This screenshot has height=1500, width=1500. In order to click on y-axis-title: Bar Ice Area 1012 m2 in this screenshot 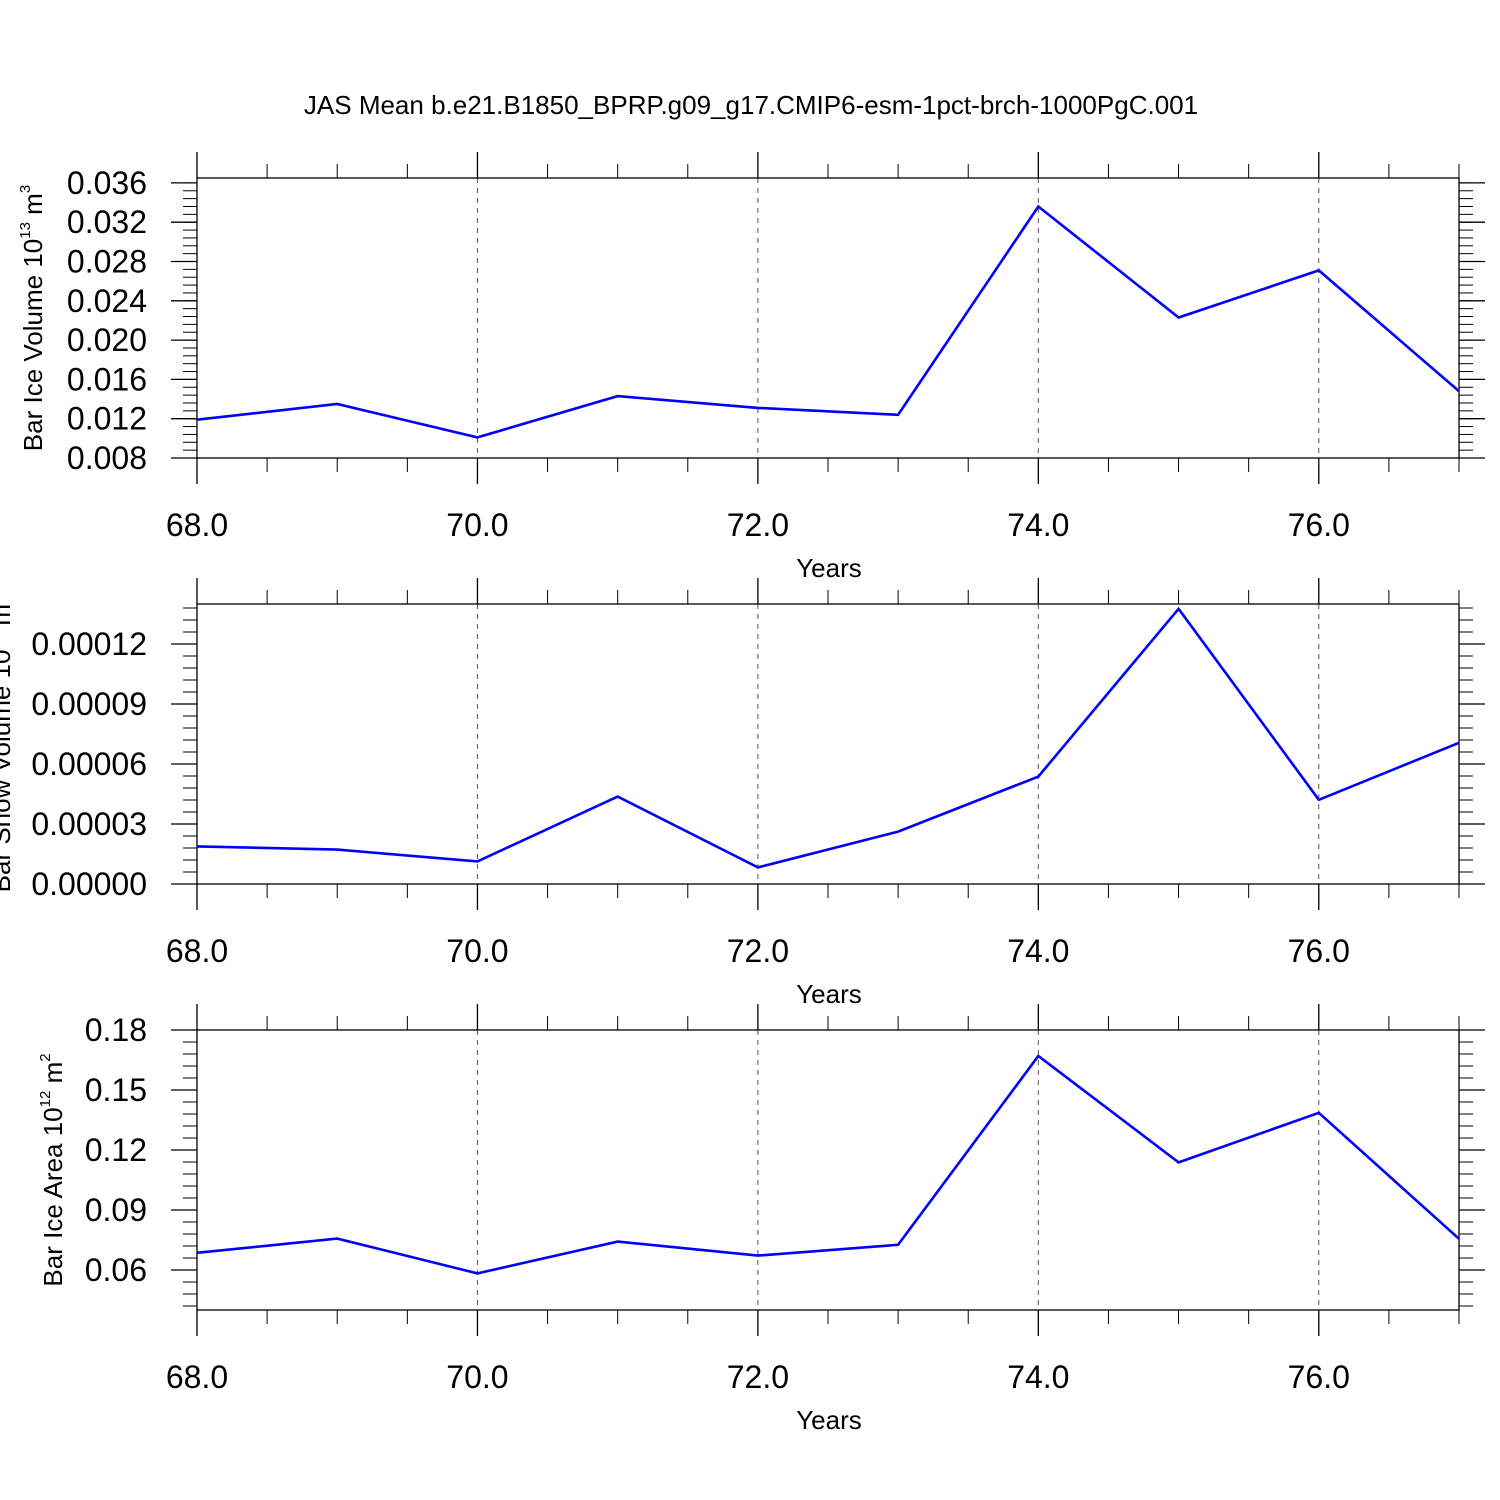, I will do `click(52, 1169)`.